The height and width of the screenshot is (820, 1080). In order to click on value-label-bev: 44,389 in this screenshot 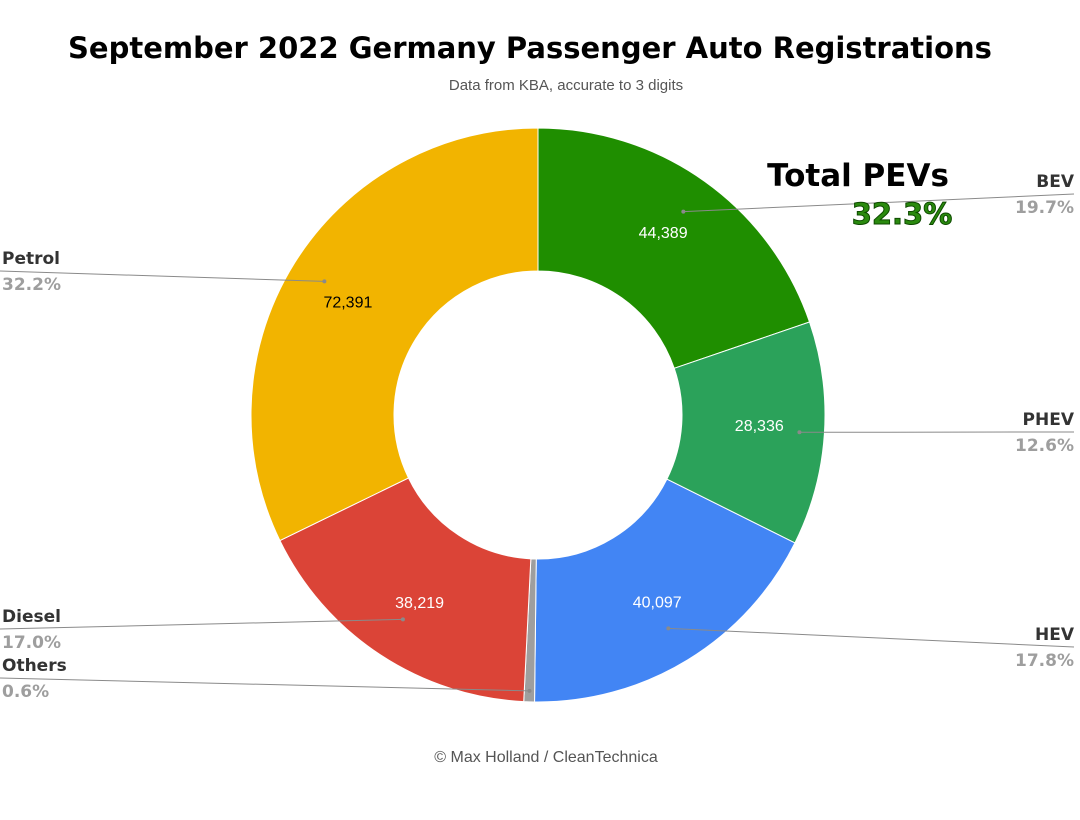, I will do `click(663, 233)`.